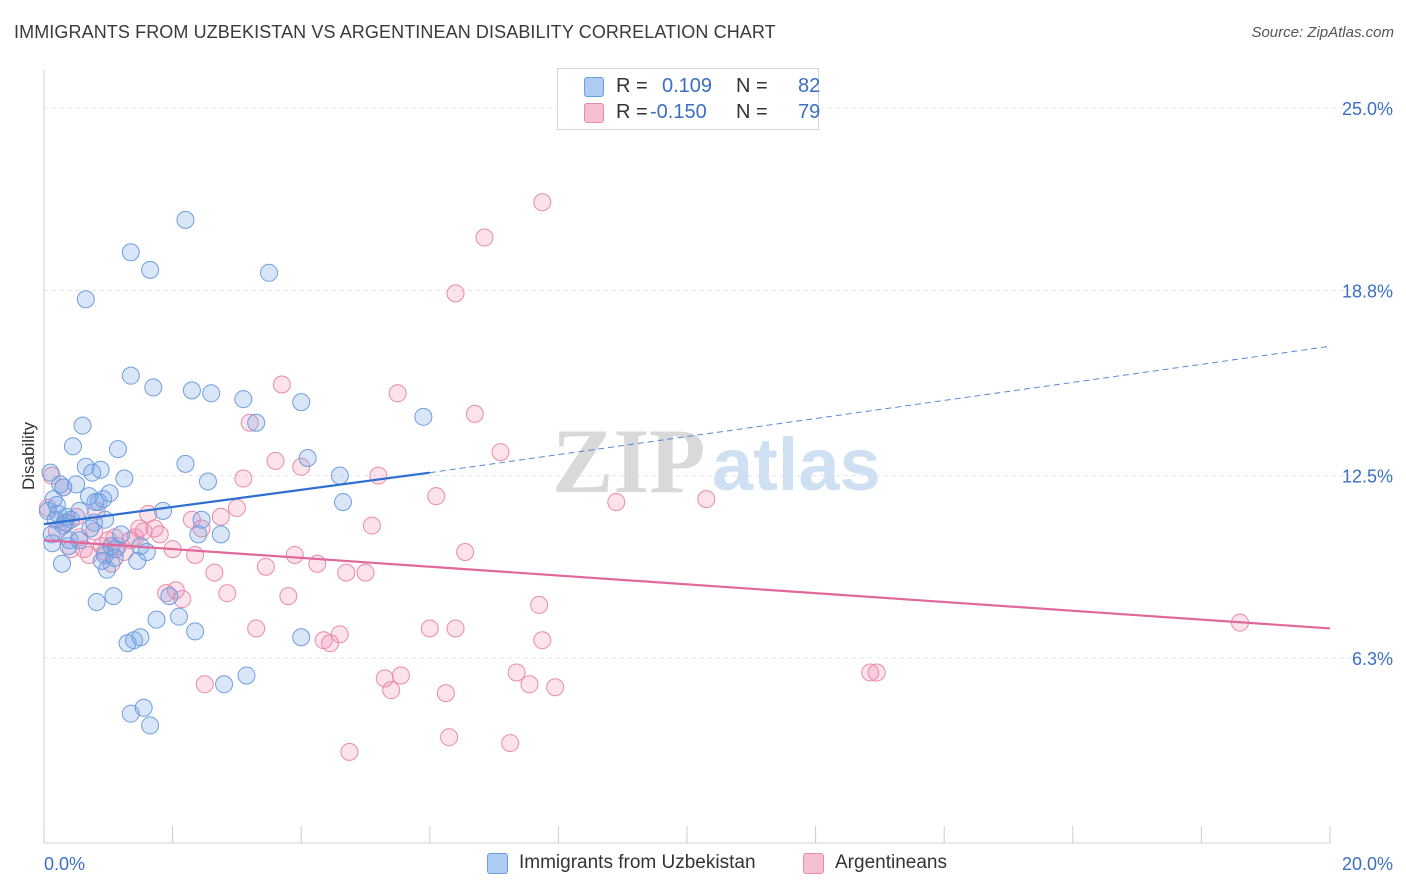 This screenshot has height=892, width=1406. What do you see at coordinates (497, 863) in the screenshot?
I see `series-swatch-blue` at bounding box center [497, 863].